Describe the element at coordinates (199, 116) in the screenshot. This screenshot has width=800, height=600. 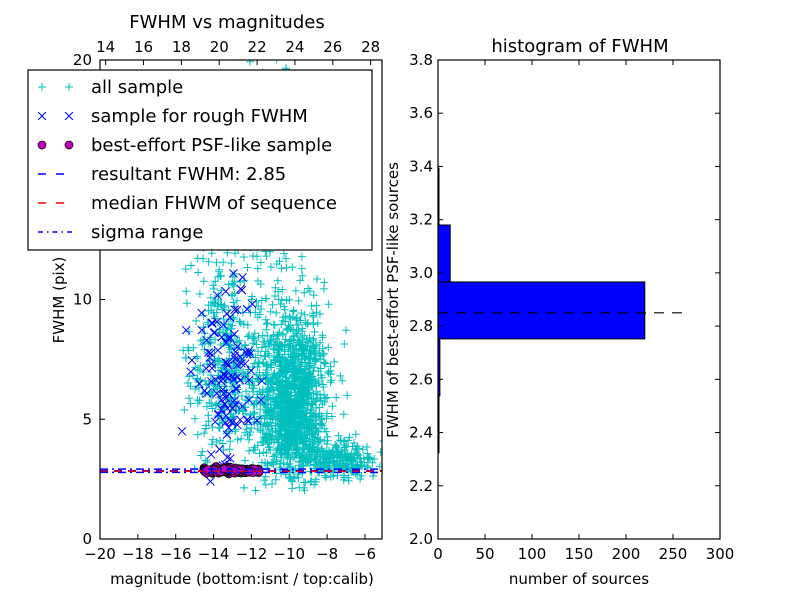
I see `legend-label: sample for rough FWHM` at that location.